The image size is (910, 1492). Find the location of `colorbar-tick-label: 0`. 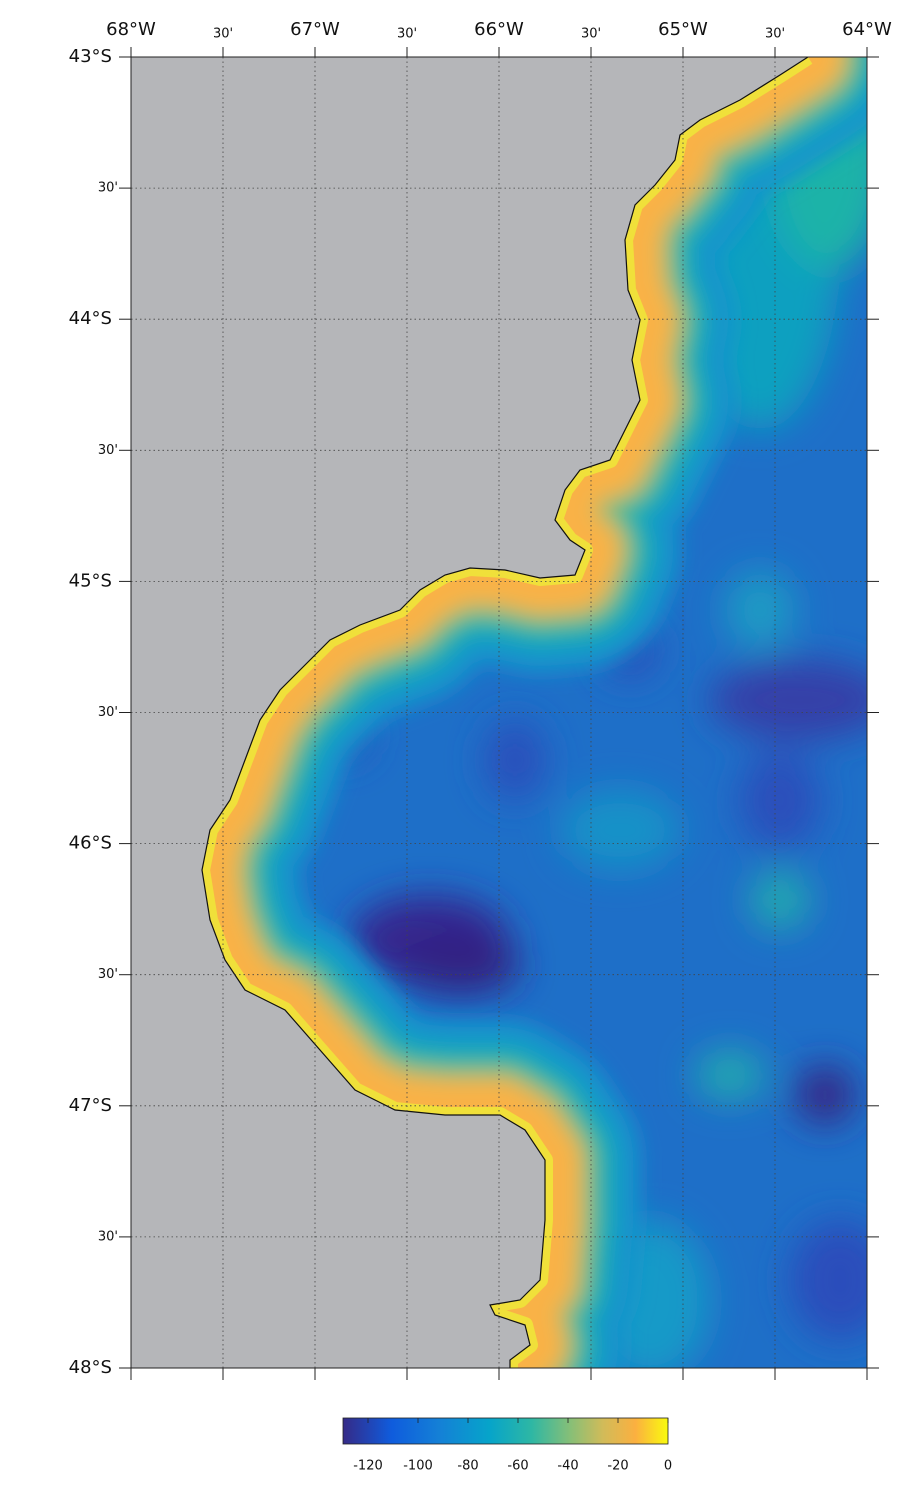

colorbar-tick-label: 0 is located at coordinates (668, 1466).